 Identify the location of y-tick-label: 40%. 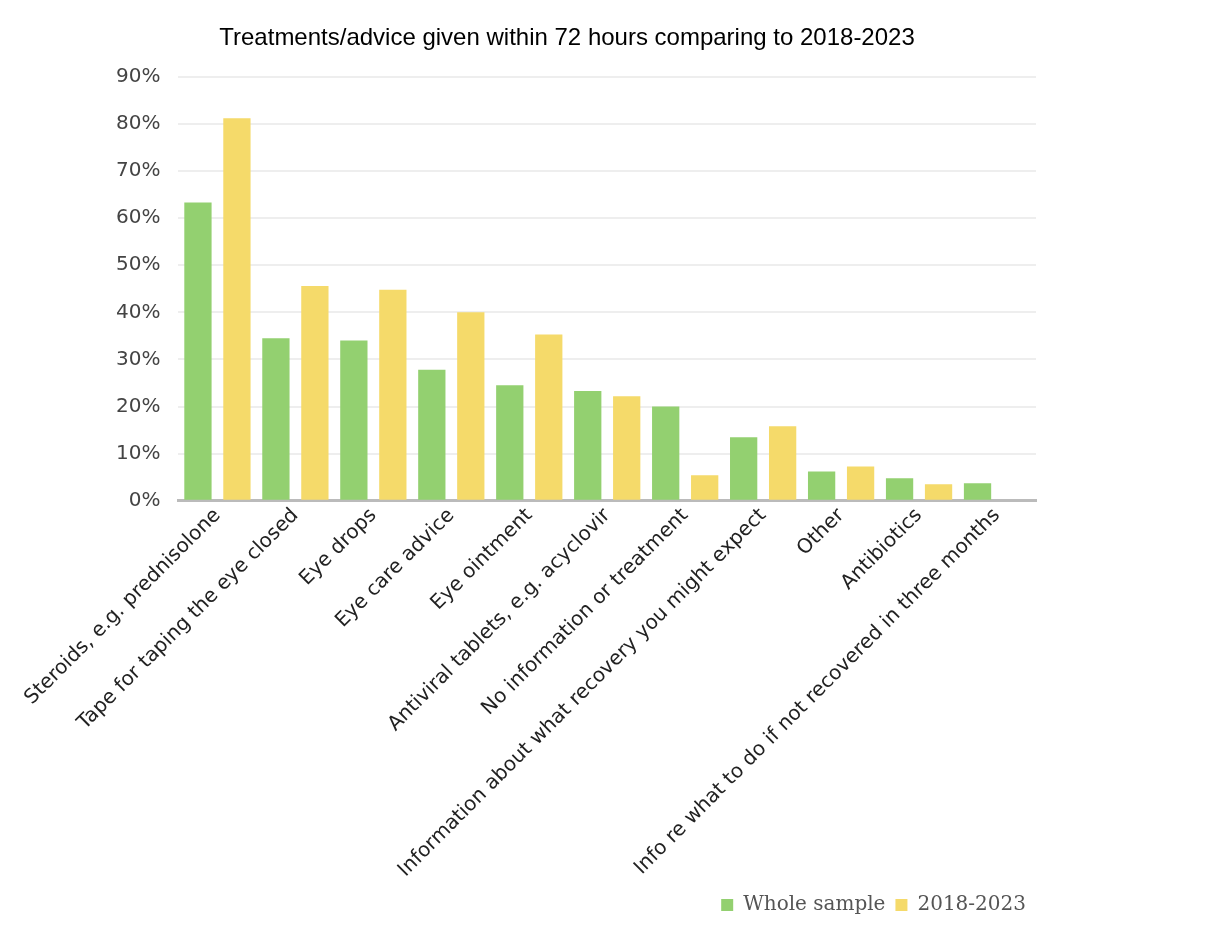
(138, 310).